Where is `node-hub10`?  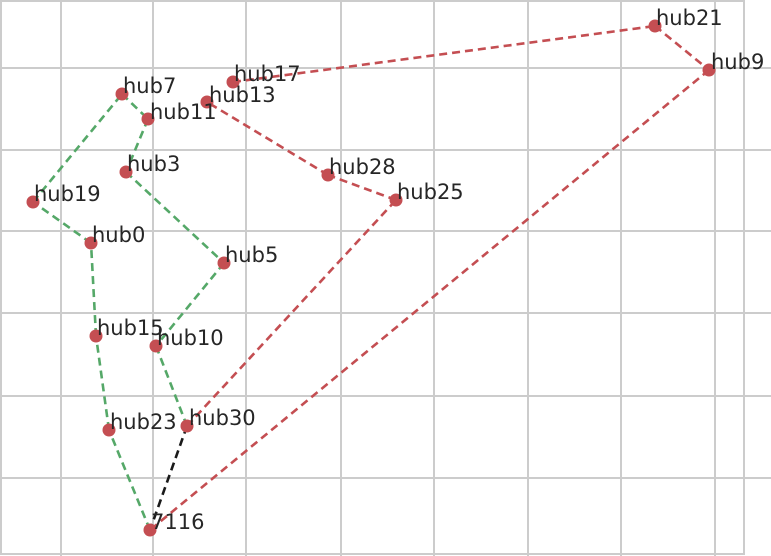
node-hub10 is located at coordinates (156, 346).